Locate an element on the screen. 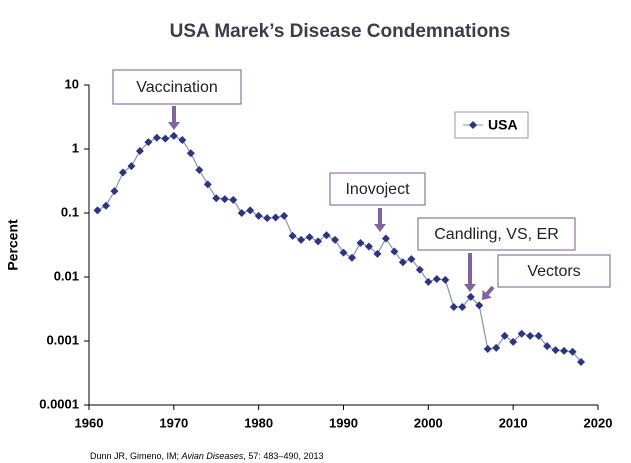  y-tick-label: 10 is located at coordinates (72, 83).